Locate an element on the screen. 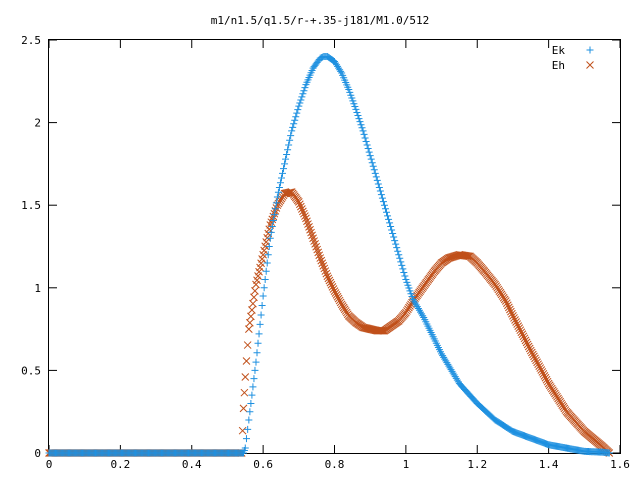 This screenshot has height=480, width=640. x-tick-label: 1.2 is located at coordinates (477, 464).